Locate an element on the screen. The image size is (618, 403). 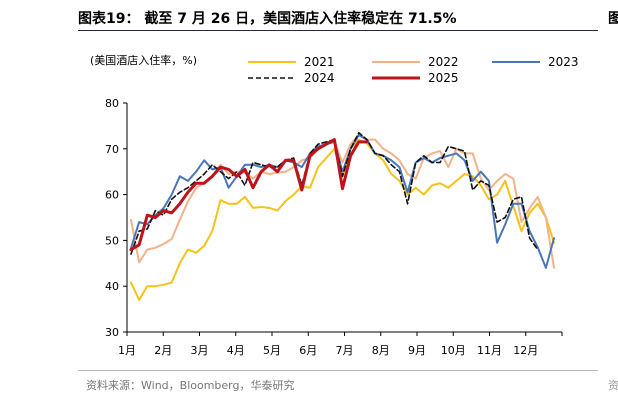
y-axis-label: (美国酒店入住率，%) is located at coordinates (144, 60).